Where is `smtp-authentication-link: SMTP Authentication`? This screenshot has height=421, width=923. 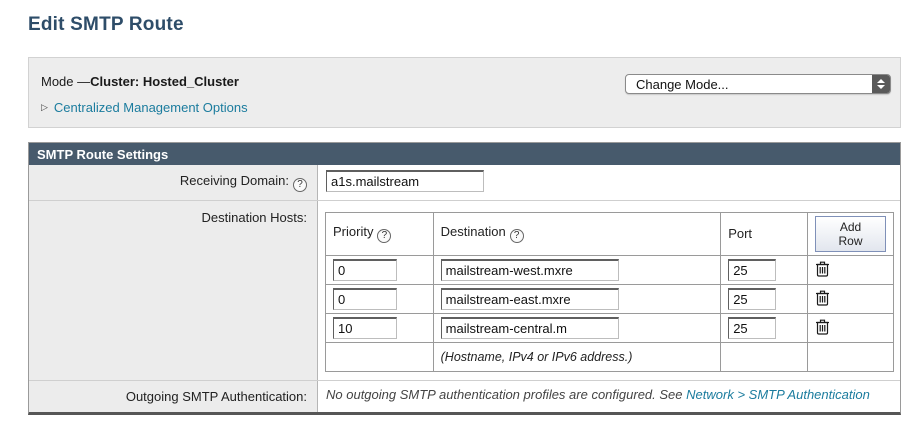 smtp-authentication-link: SMTP Authentication is located at coordinates (809, 394).